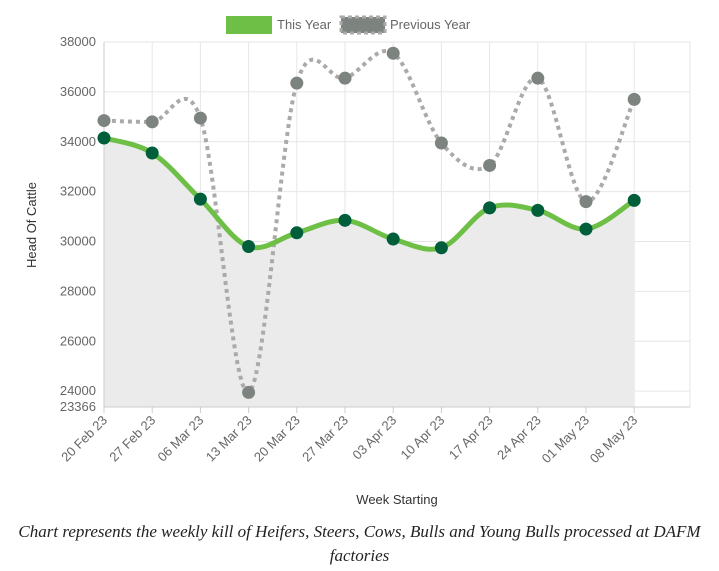  I want to click on legend-swatch-this-year, so click(249, 25).